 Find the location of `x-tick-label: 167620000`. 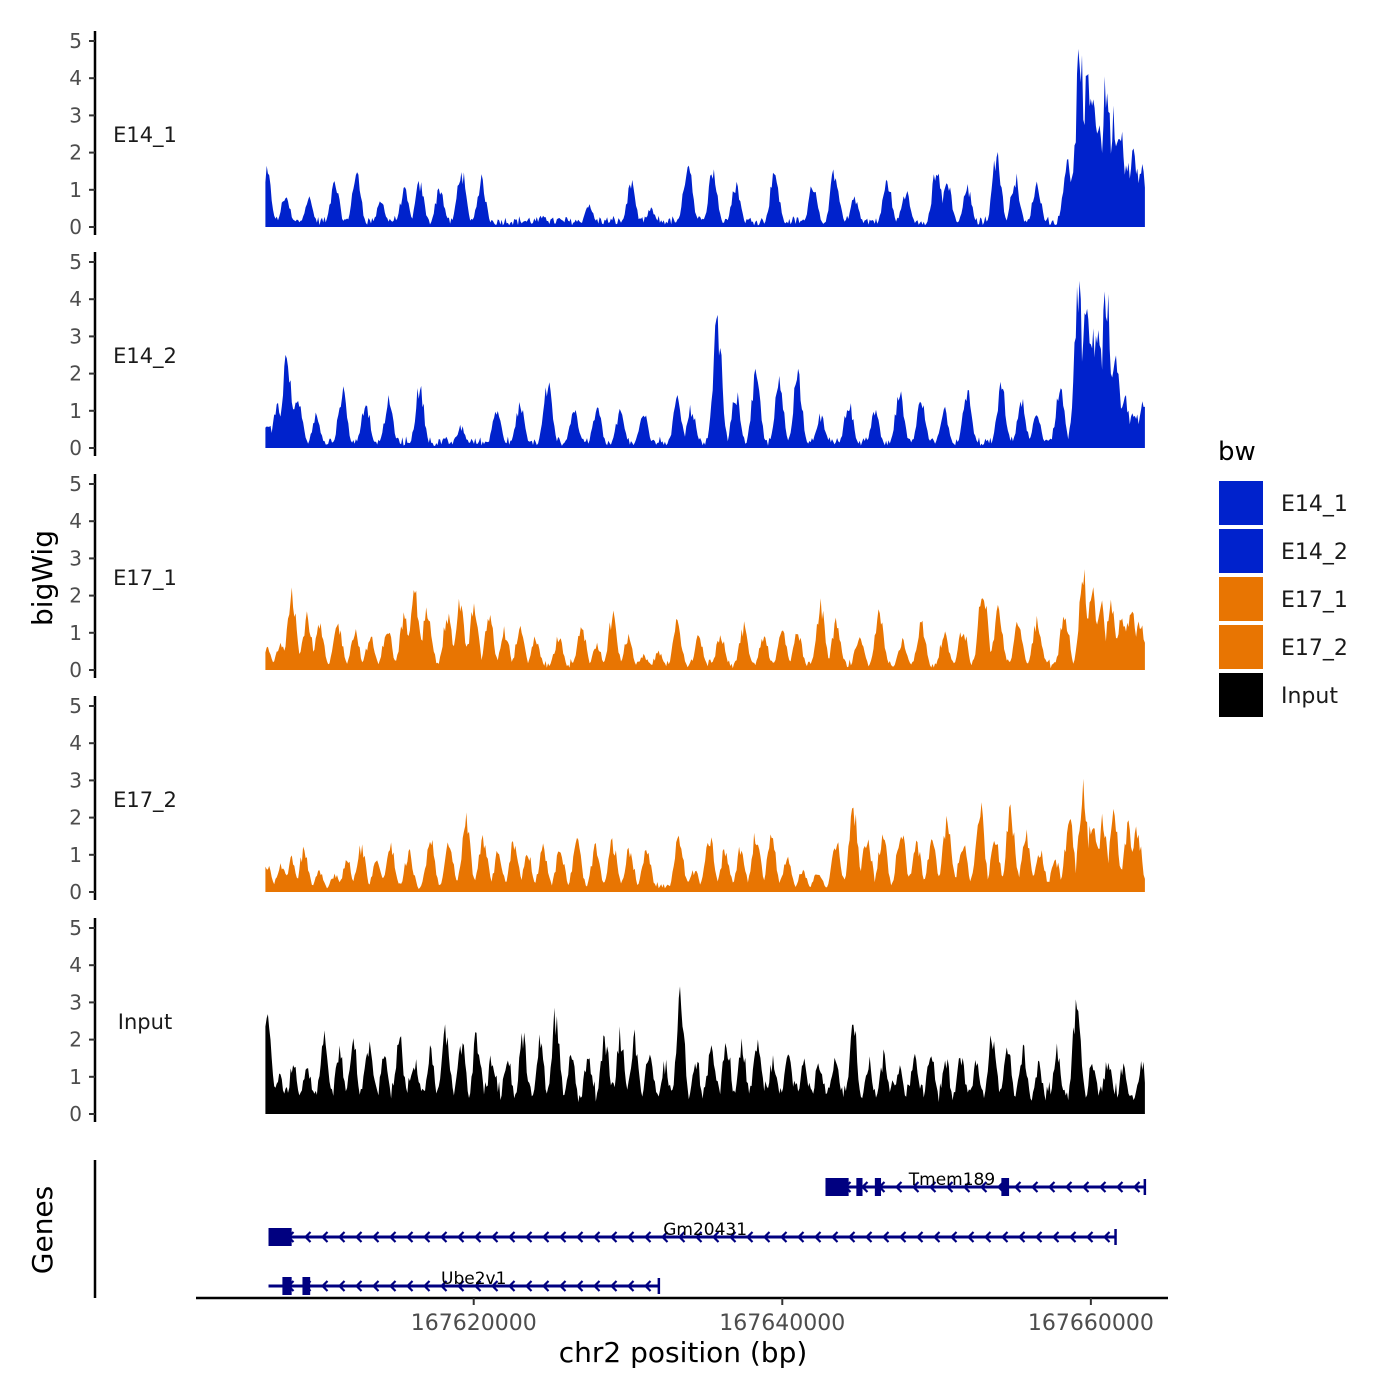

x-tick-label: 167620000 is located at coordinates (474, 1323).